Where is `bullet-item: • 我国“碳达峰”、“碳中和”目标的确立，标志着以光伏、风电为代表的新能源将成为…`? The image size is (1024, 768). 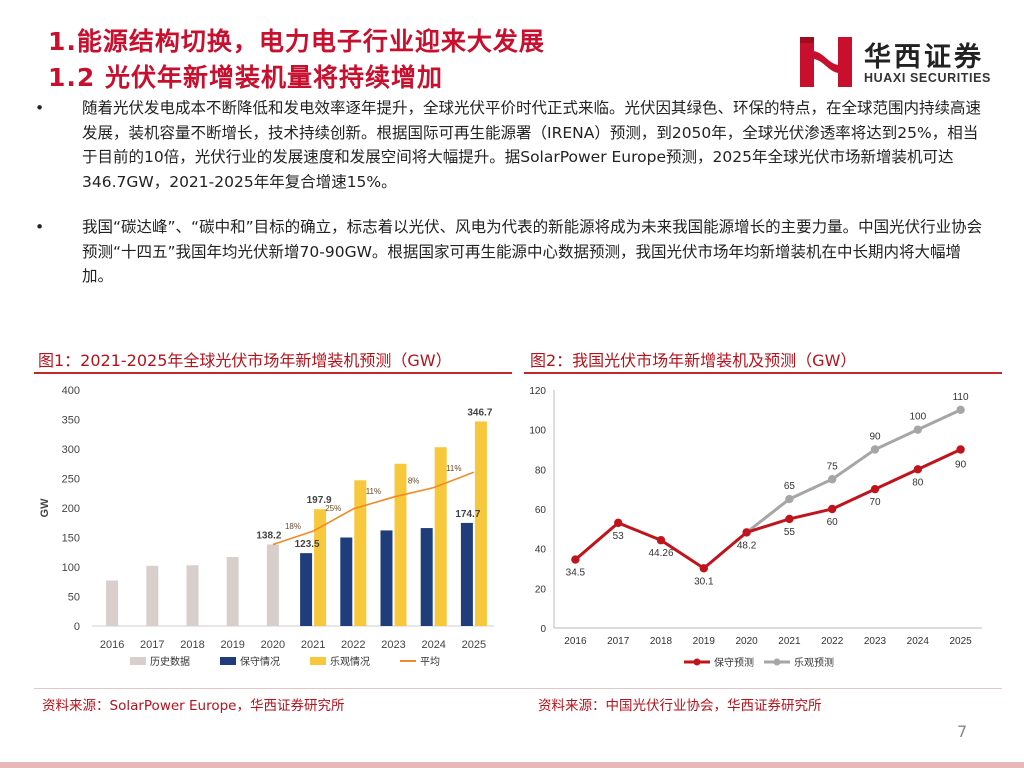
bullet-item: • 我国“碳达峰”、“碳中和”目标的确立，标志着以光伏、风电为代表的新能源将成为… is located at coordinates (509, 252).